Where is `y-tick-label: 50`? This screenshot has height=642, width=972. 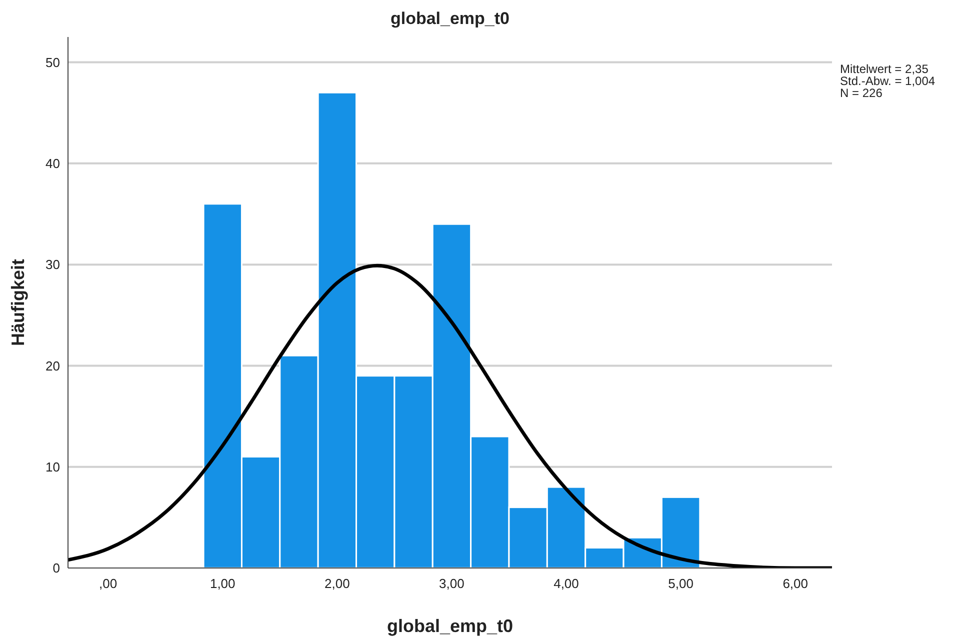
y-tick-label: 50 is located at coordinates (53, 62).